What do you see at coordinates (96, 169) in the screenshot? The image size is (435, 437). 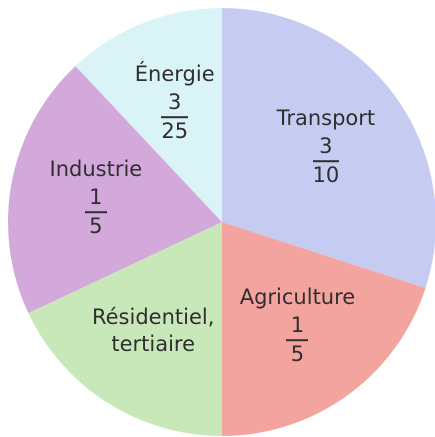 I see `category-label: Industrie` at bounding box center [96, 169].